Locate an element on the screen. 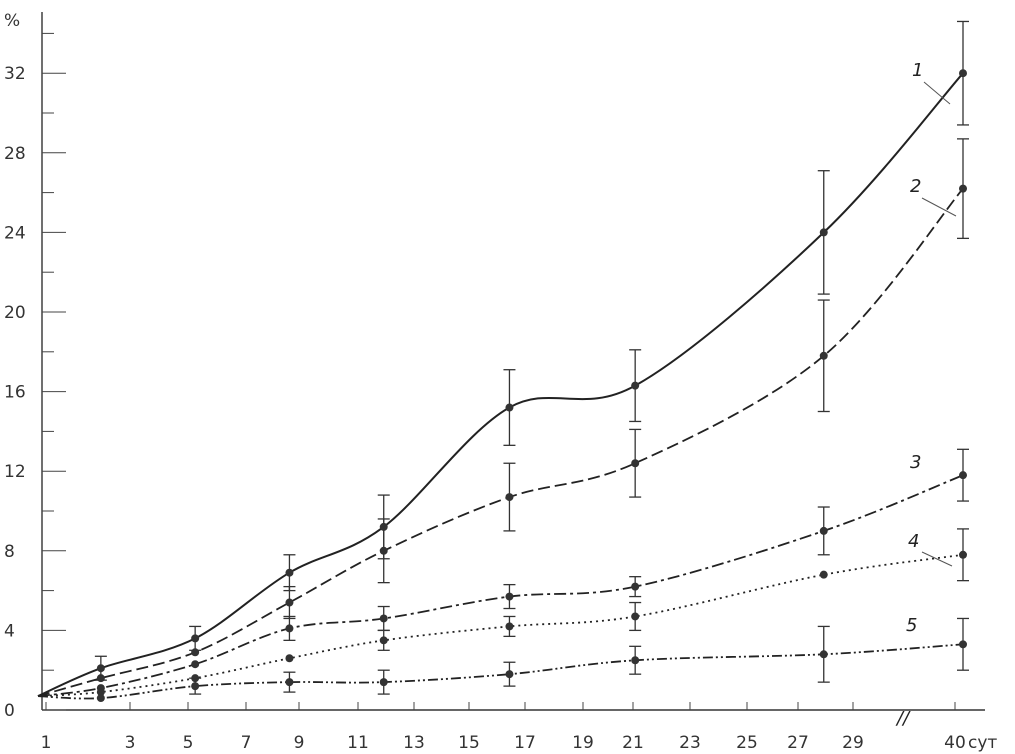 This screenshot has width=1015, height=754. y-tick-label: 0 is located at coordinates (9, 711).